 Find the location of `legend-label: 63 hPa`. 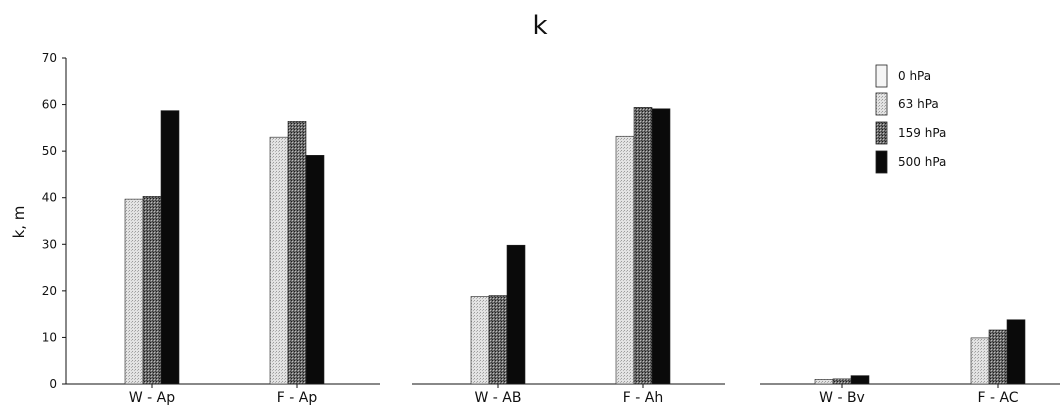

legend-label: 63 hPa is located at coordinates (918, 104).